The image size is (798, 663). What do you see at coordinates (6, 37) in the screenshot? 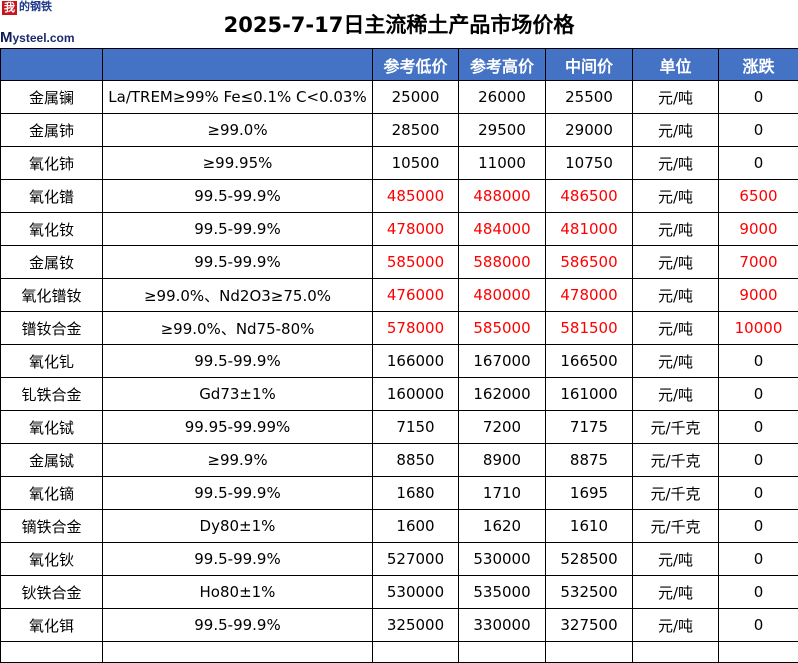
I see `logo-brand-m: M` at bounding box center [6, 37].